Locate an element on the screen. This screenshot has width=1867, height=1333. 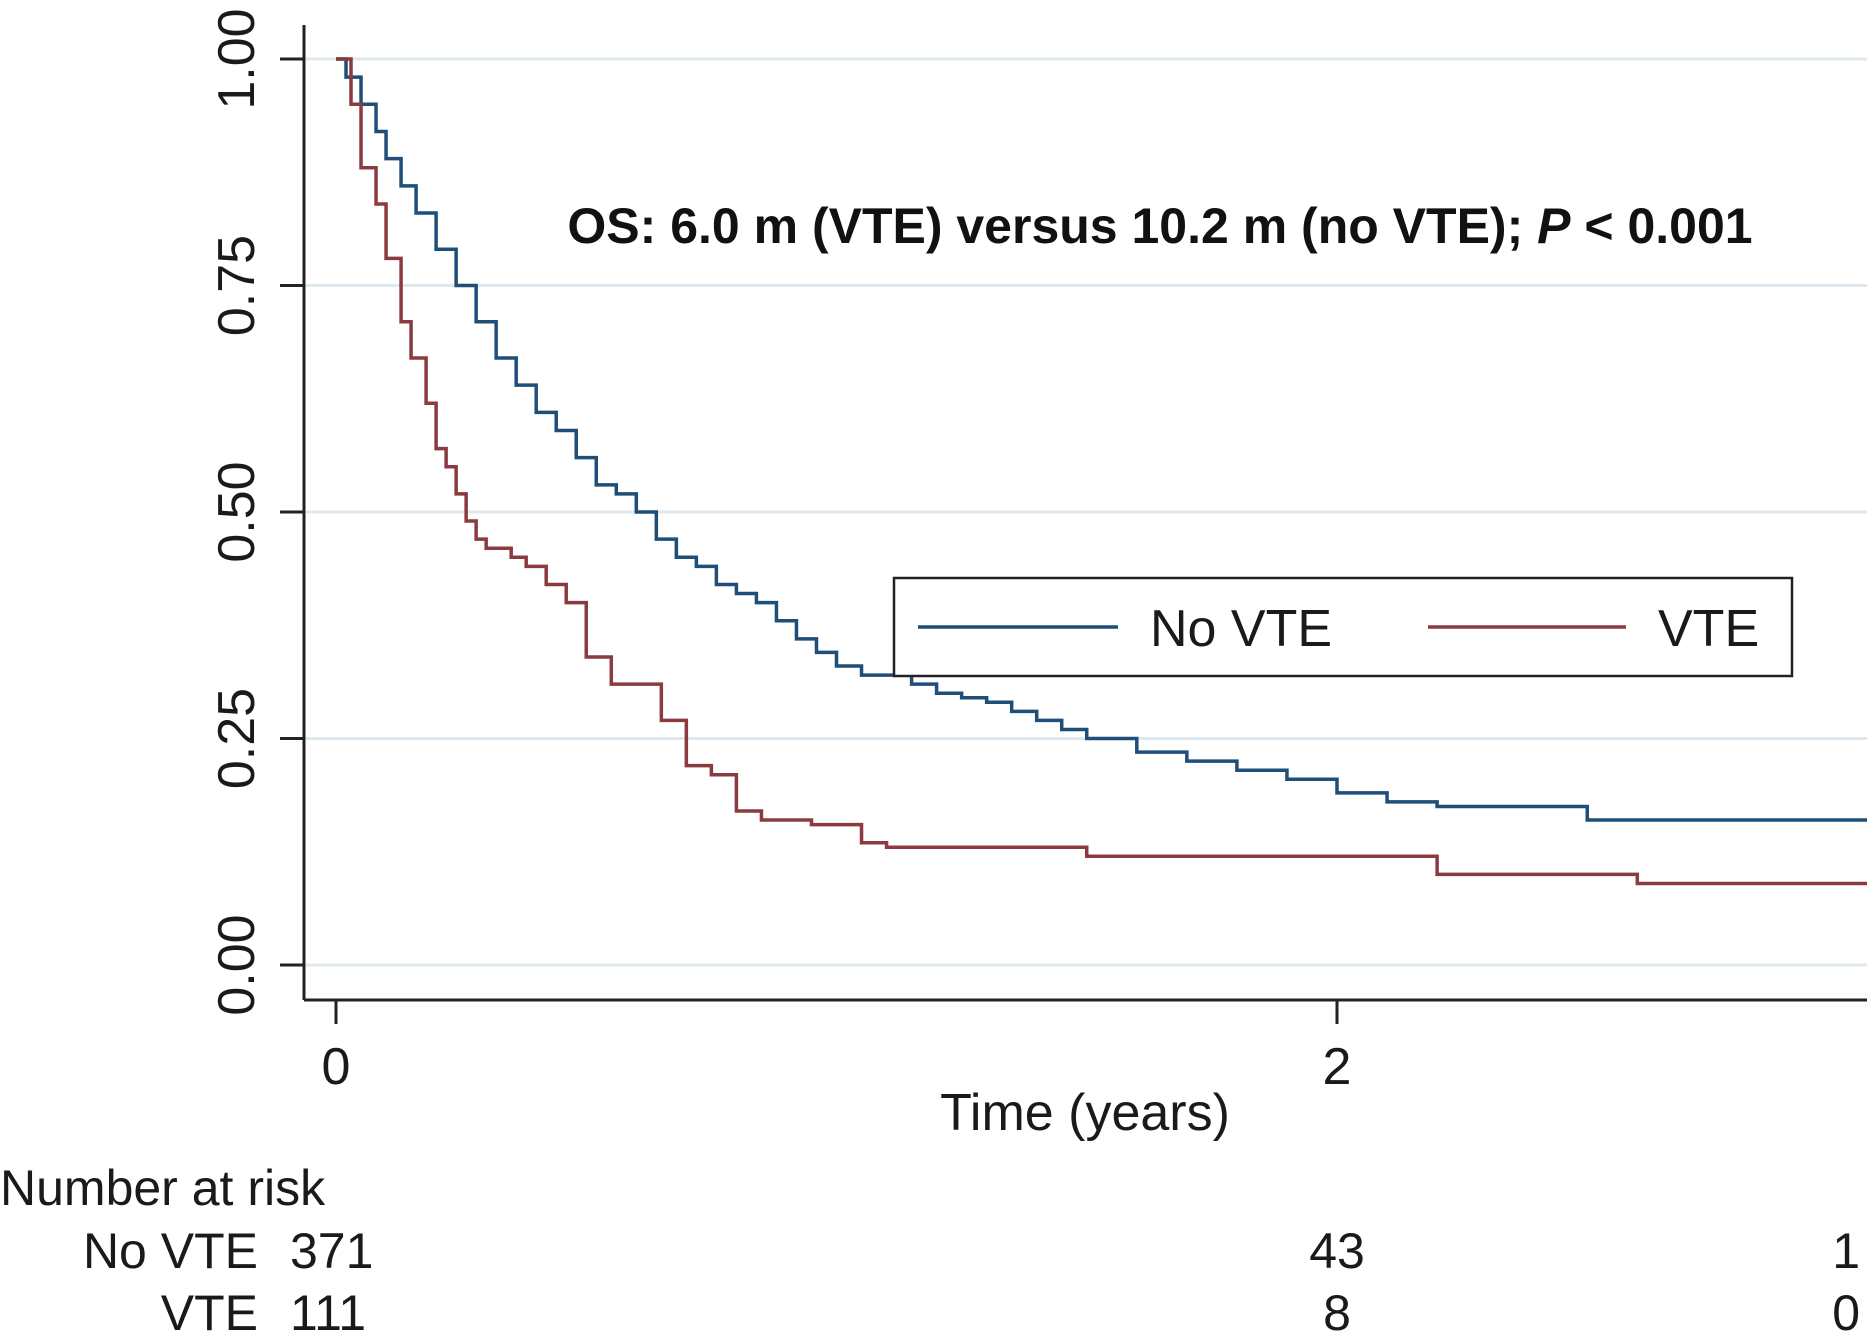
legend-label-vte: VTE is located at coordinates (1708, 629).